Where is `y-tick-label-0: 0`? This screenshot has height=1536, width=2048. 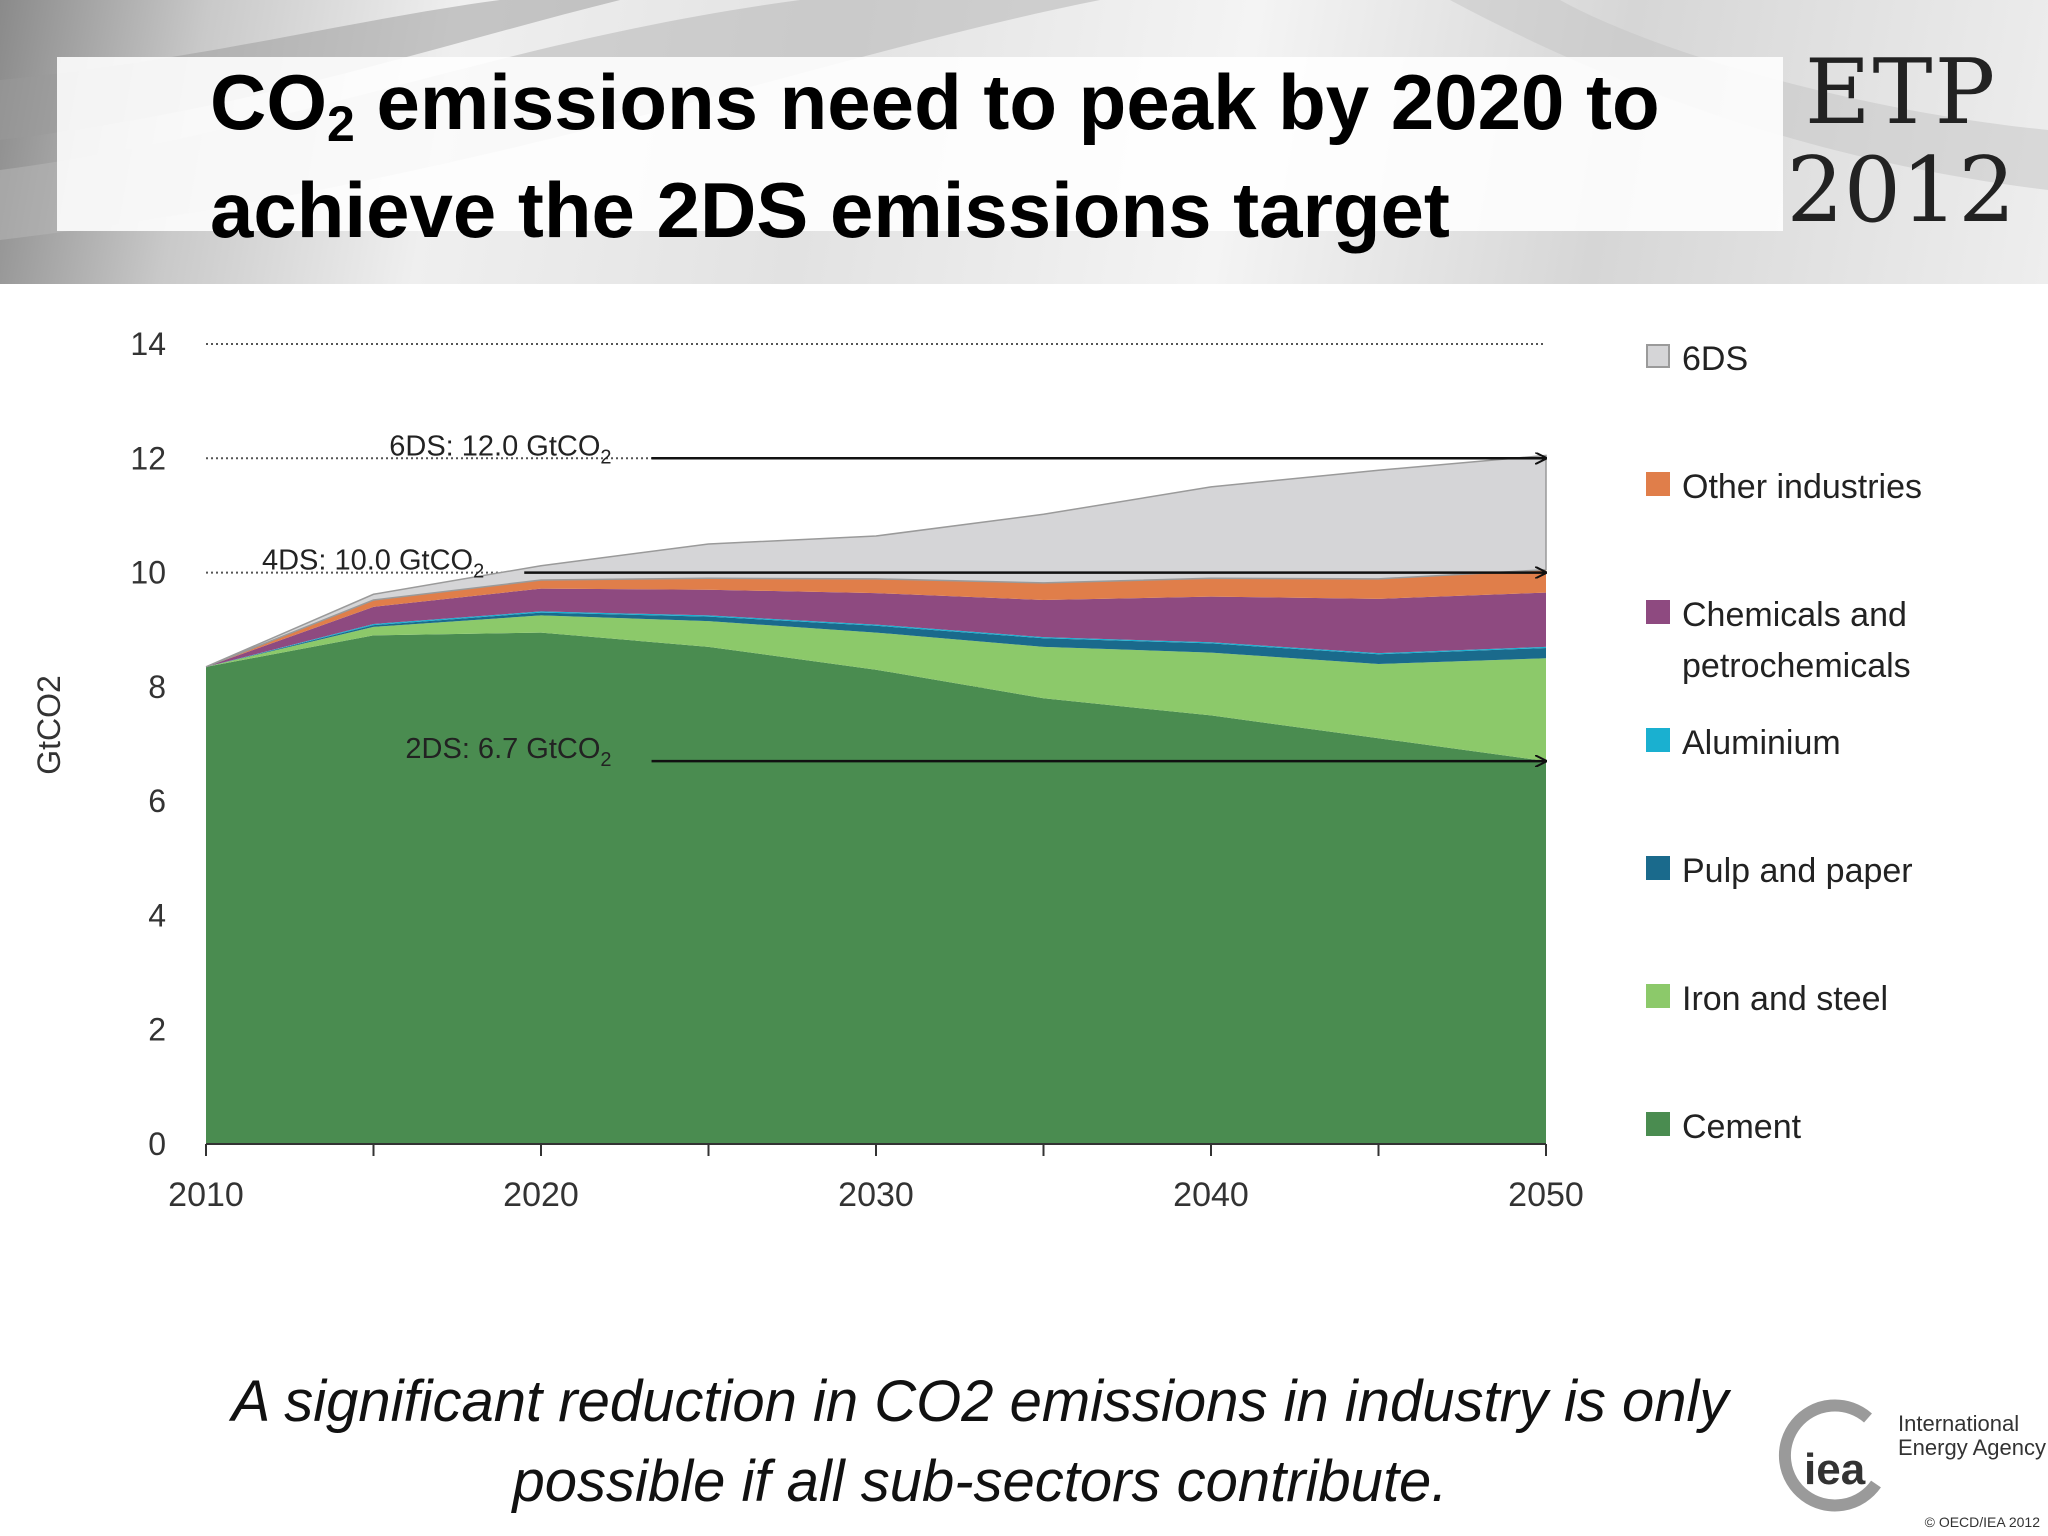 y-tick-label-0: 0 is located at coordinates (157, 1144).